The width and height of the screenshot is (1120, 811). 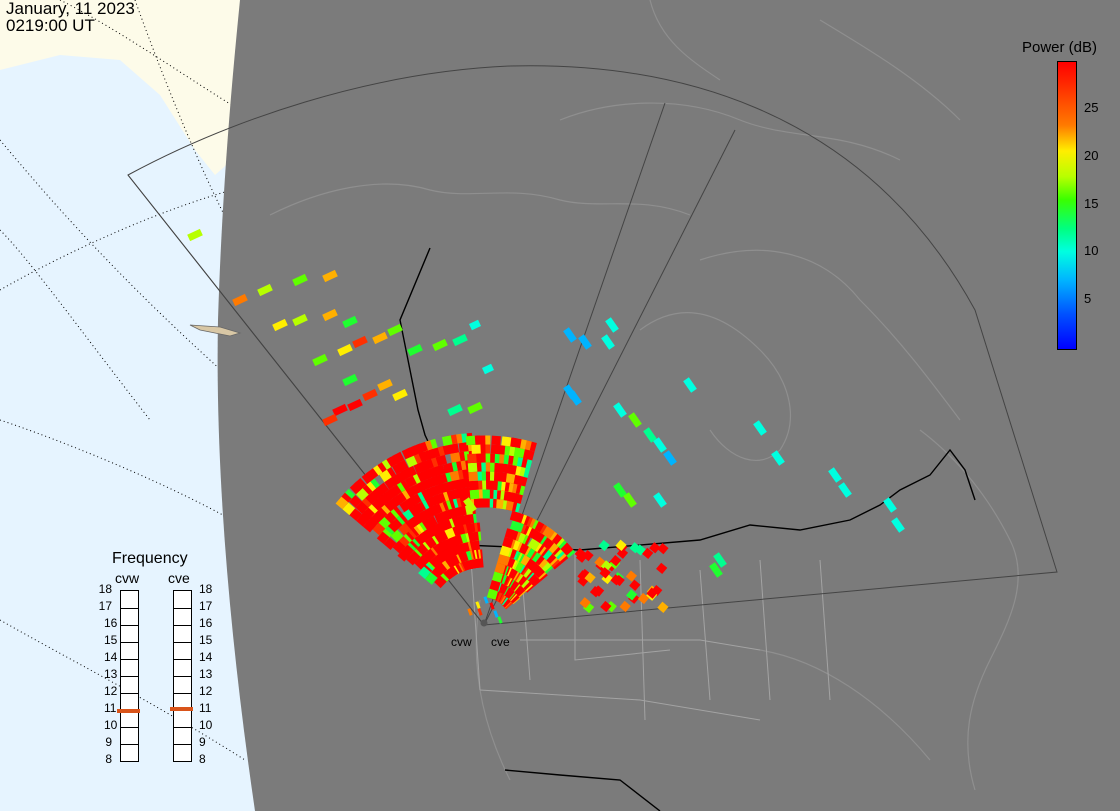 I want to click on cve-frequency-tick: 18, so click(x=206, y=589).